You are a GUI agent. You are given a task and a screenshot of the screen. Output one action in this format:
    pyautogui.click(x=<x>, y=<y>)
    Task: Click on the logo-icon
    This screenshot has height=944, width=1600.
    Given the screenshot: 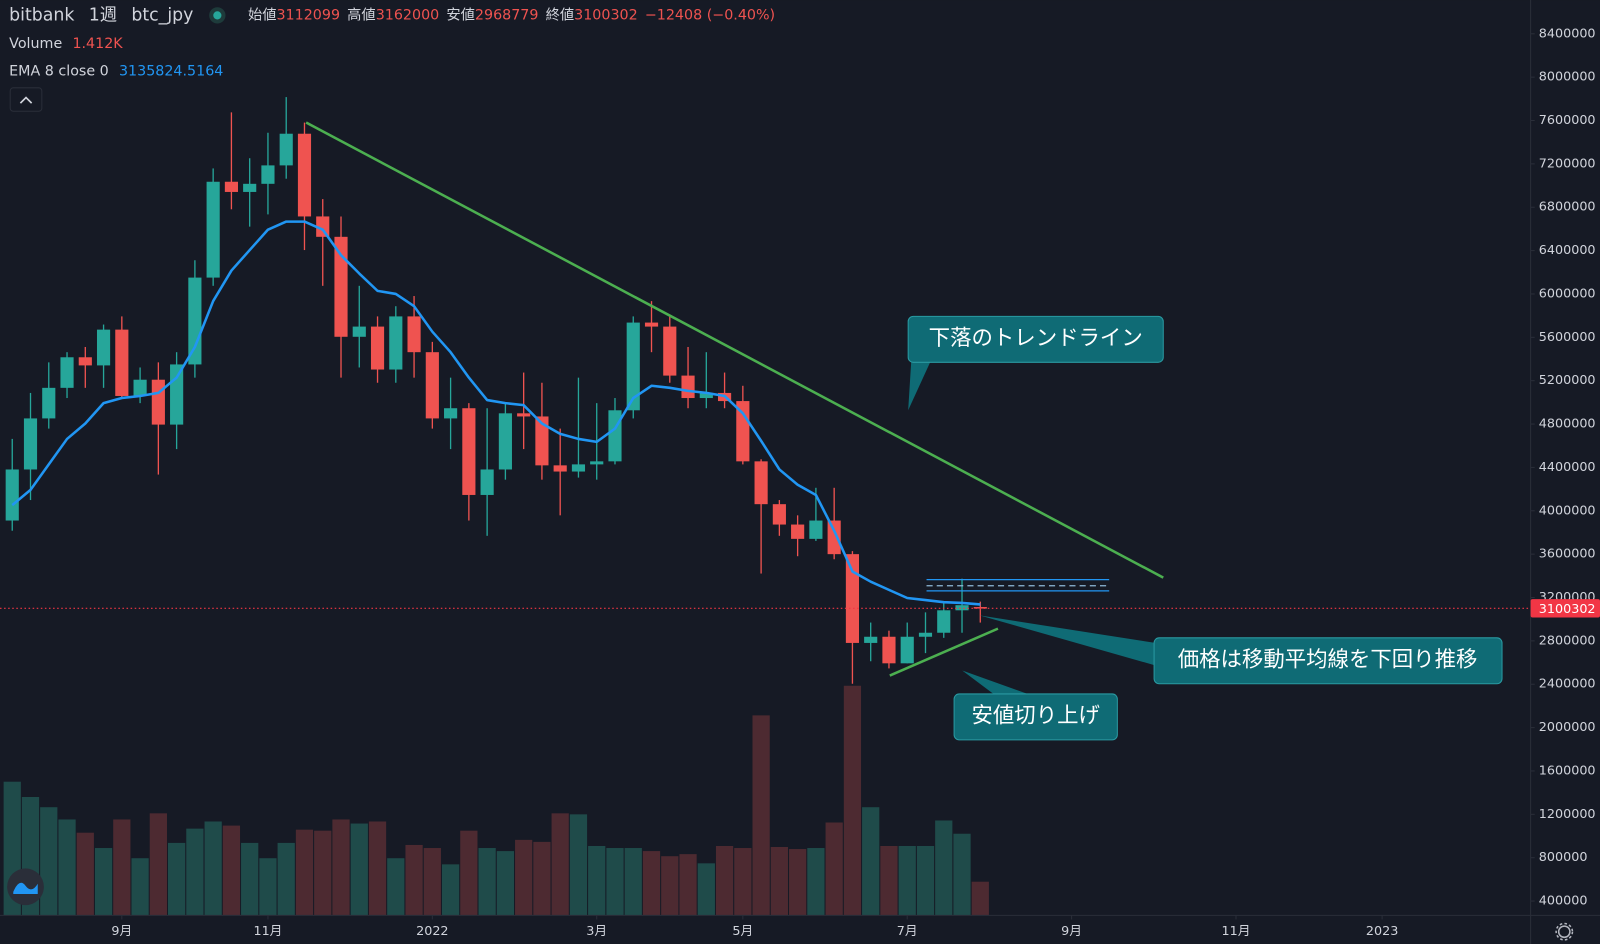 What is the action you would take?
    pyautogui.click(x=25, y=888)
    